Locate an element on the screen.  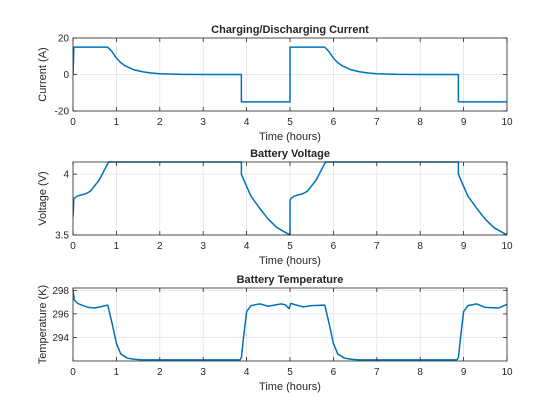
y-tick-label: 296 is located at coordinates (60, 314).